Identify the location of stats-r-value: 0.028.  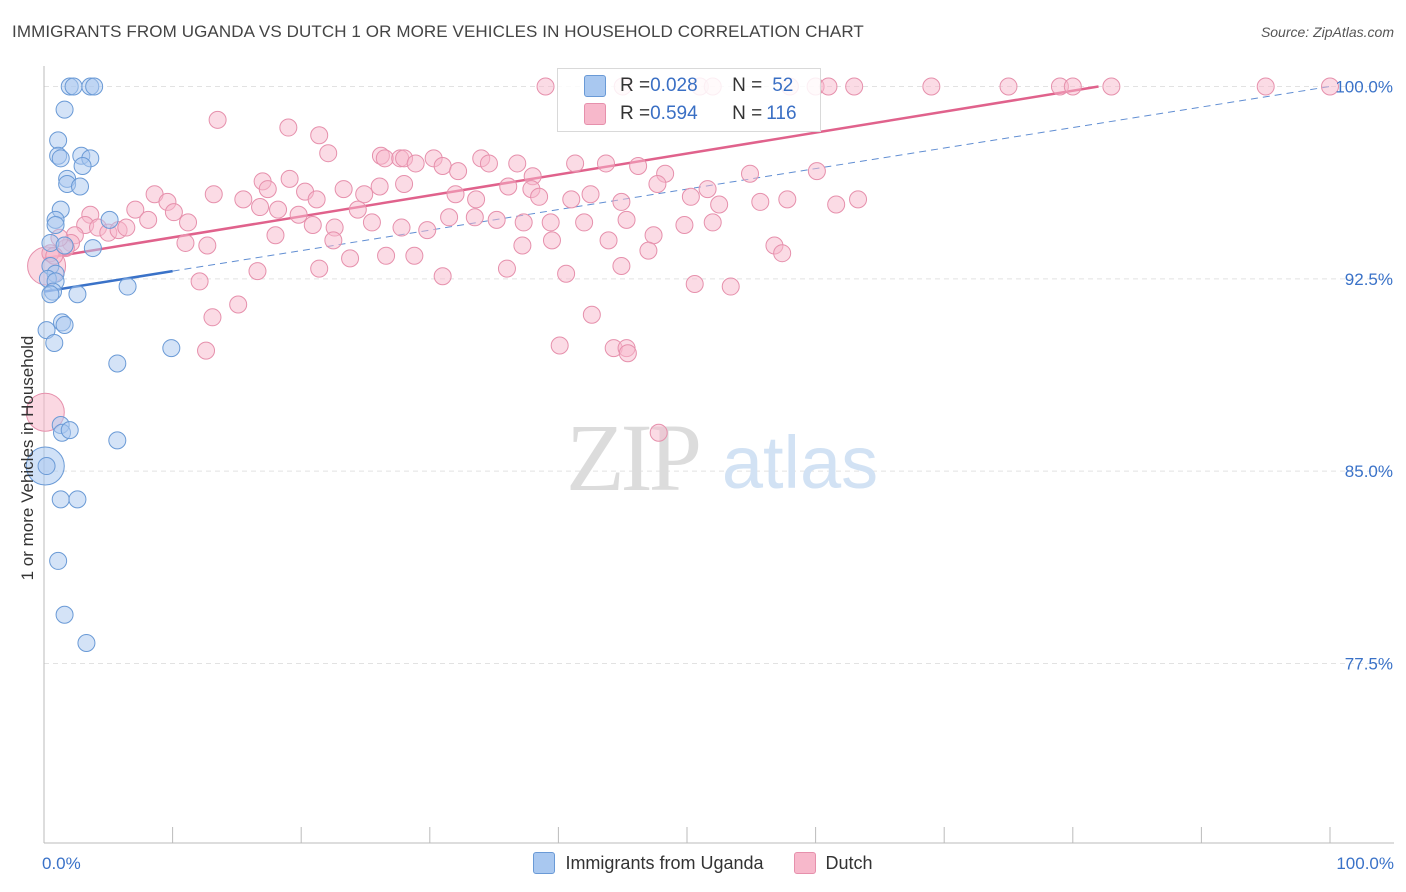
(674, 85).